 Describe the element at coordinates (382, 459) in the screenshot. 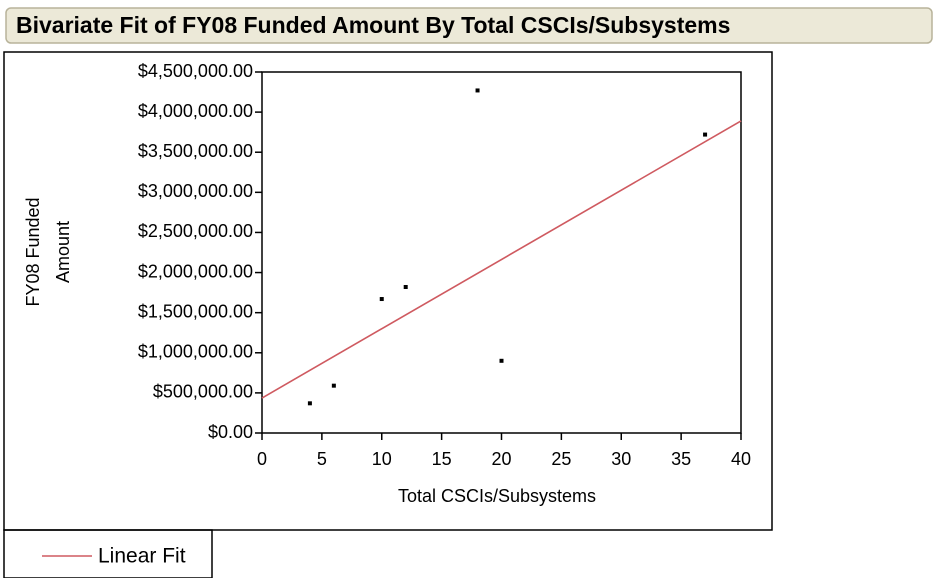

I see `x-tick-label: 10` at that location.